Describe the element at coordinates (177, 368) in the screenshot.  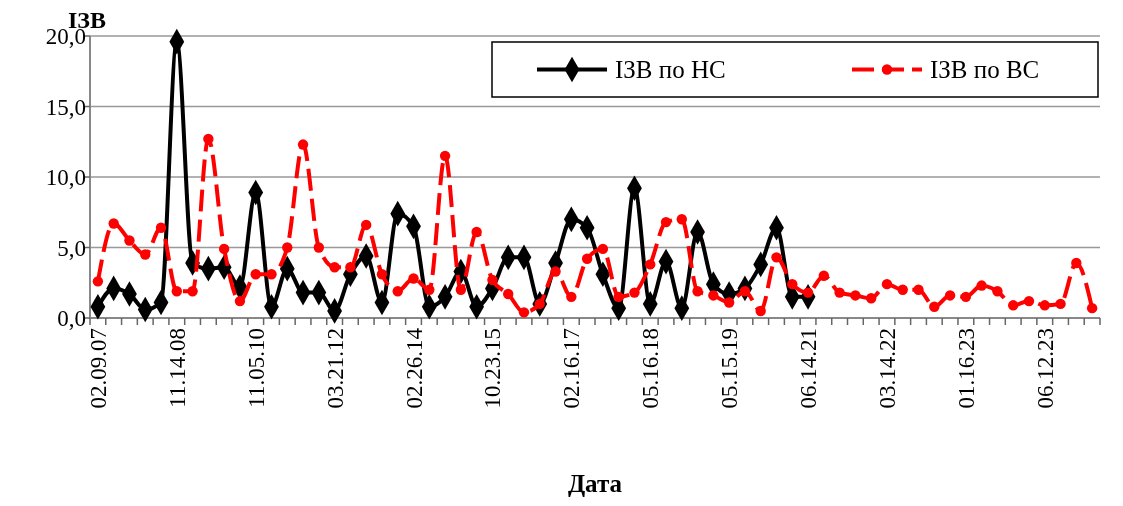
I see `x-tick-label: 11.14.08` at that location.